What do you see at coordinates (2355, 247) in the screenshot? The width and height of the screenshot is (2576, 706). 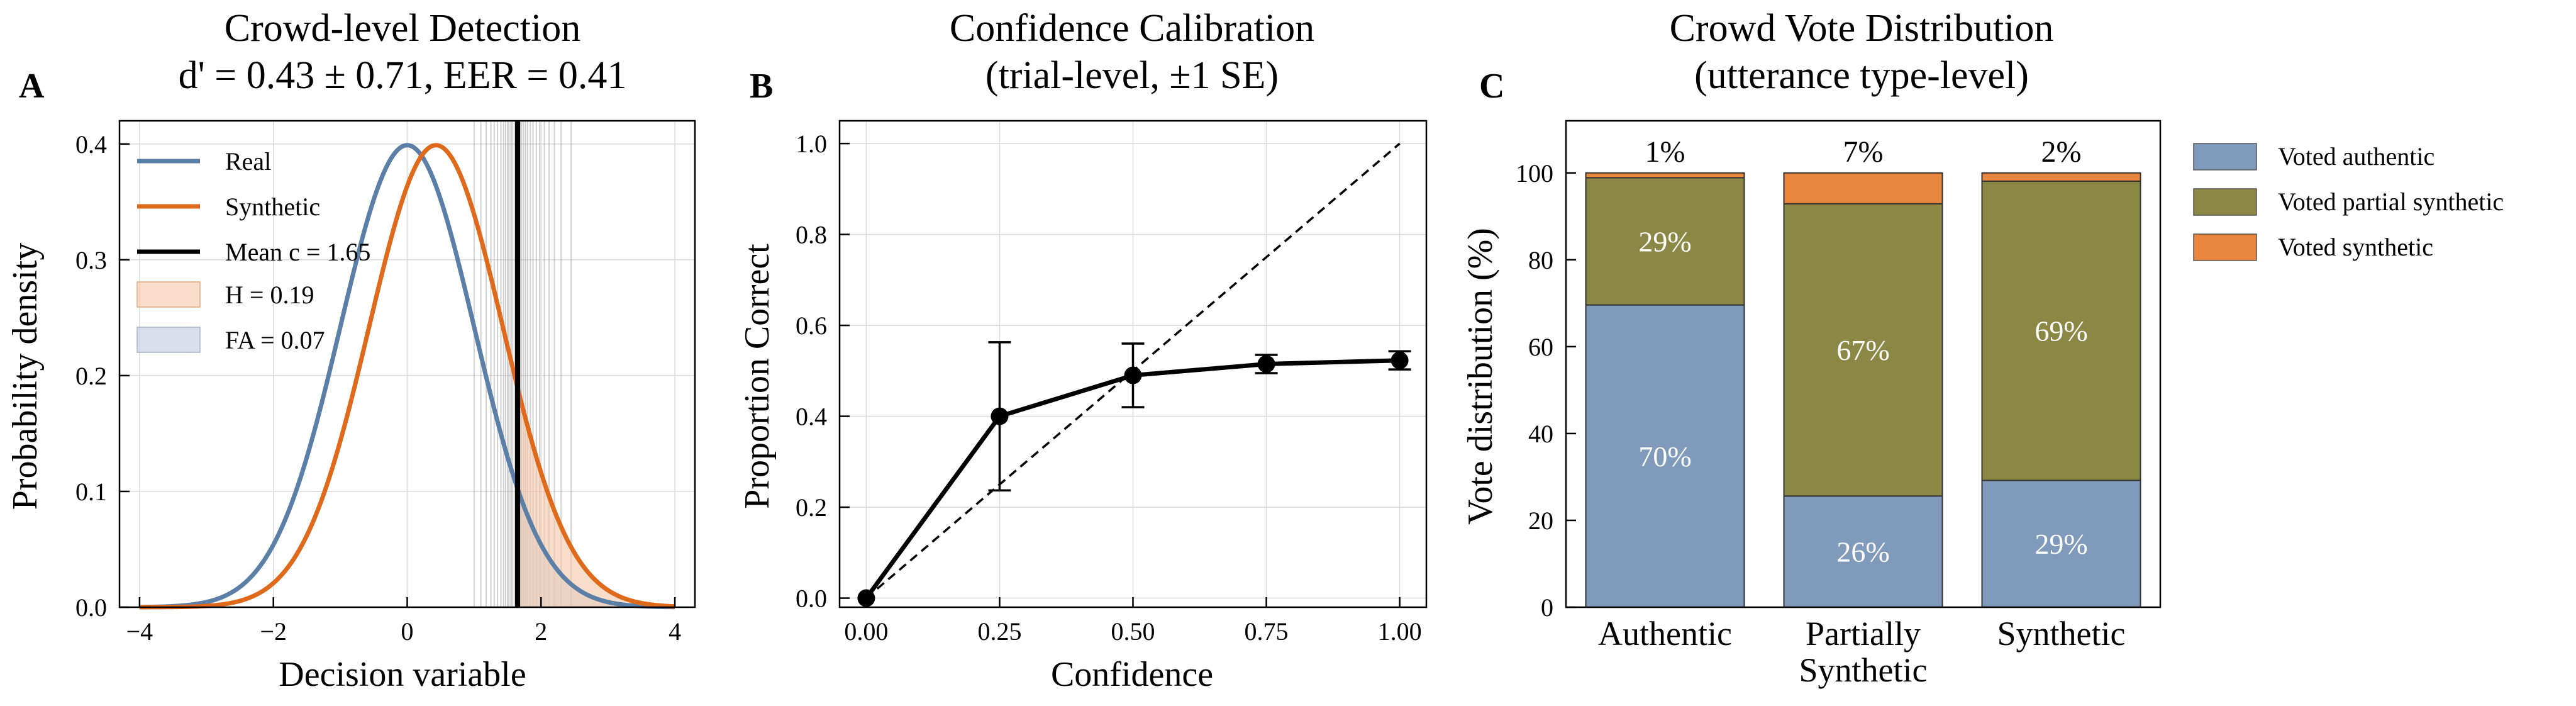 I see `legend-voted-synthetic-label: Voted synthetic` at bounding box center [2355, 247].